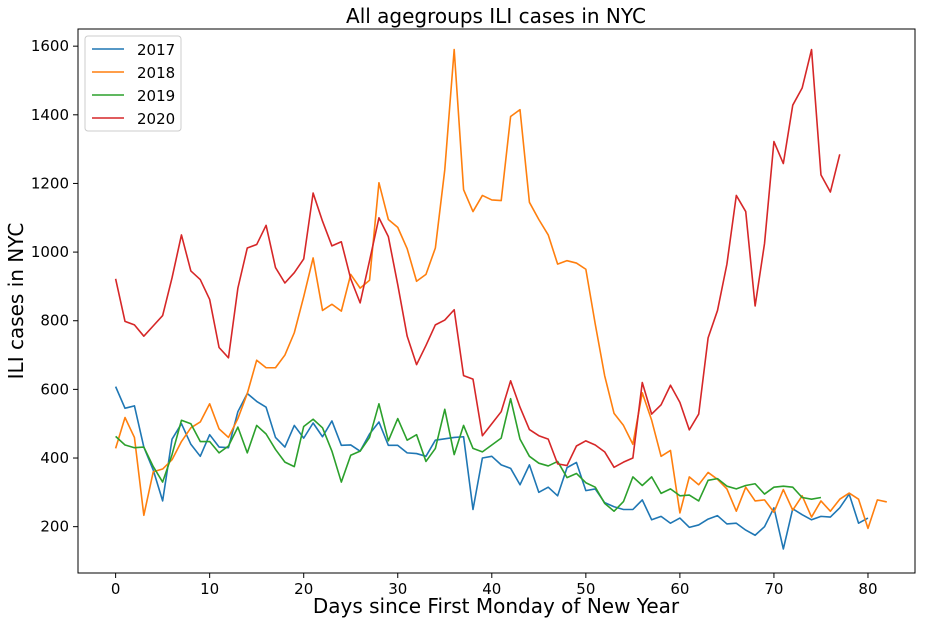 The height and width of the screenshot is (624, 925). Describe the element at coordinates (491, 589) in the screenshot. I see `x-tick-label: 40` at that location.